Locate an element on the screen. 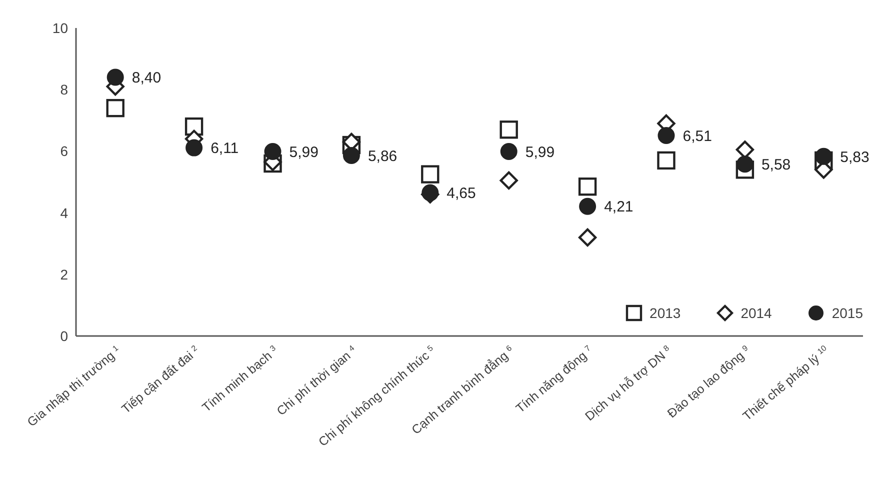 Image resolution: width=883 pixels, height=504 pixels. data-label: 5,58 is located at coordinates (776, 165).